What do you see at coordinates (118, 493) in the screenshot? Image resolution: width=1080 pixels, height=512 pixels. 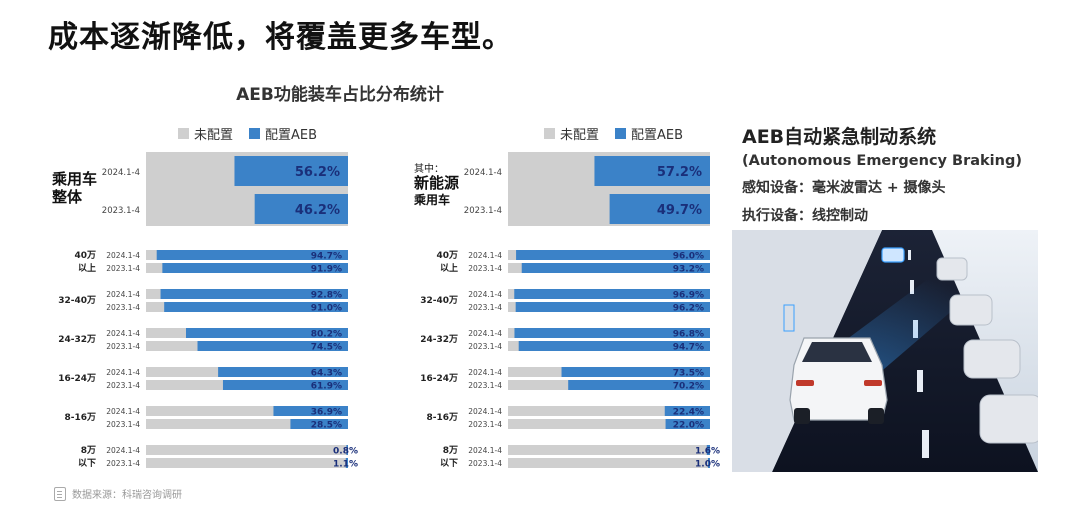 I see `source-note: 数据来源：科瑞咨询调研` at bounding box center [118, 493].